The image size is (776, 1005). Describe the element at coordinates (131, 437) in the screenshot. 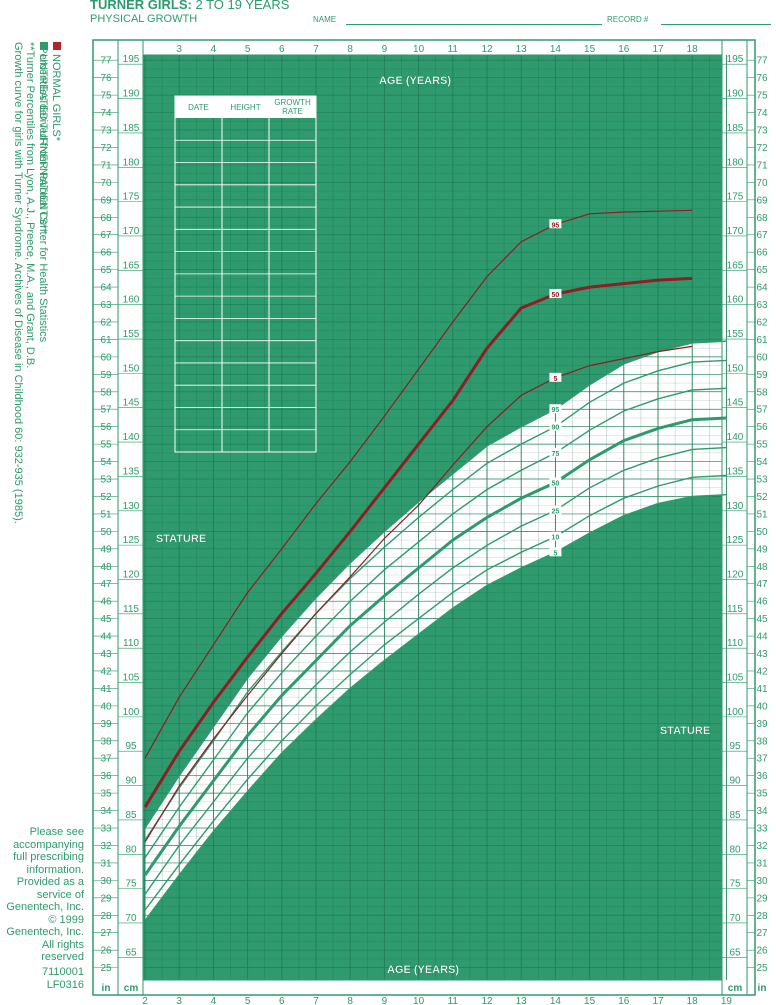

I see `cm-tick-label: 140` at that location.